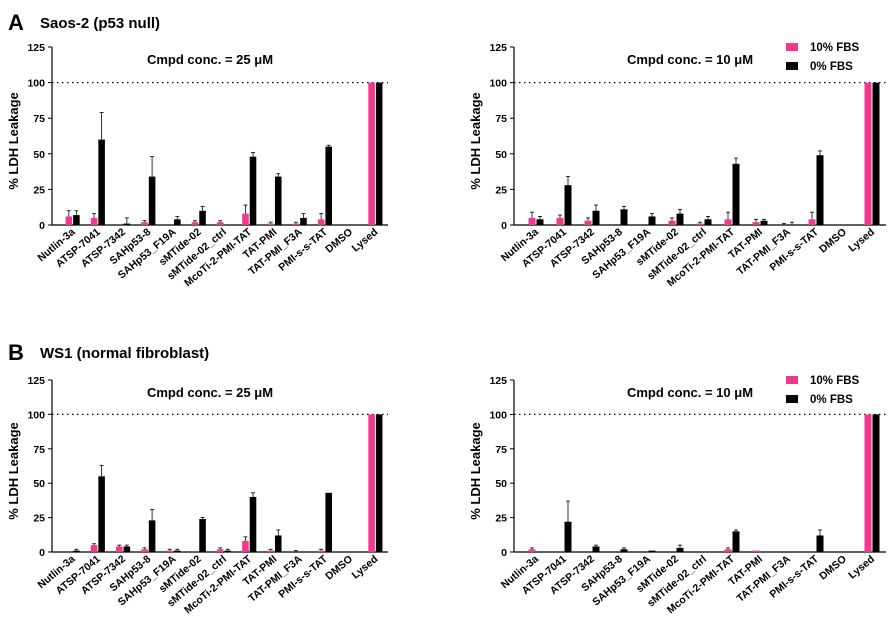 This screenshot has height=640, width=891. What do you see at coordinates (16, 352) in the screenshot?
I see `section-b-letter: B` at bounding box center [16, 352].